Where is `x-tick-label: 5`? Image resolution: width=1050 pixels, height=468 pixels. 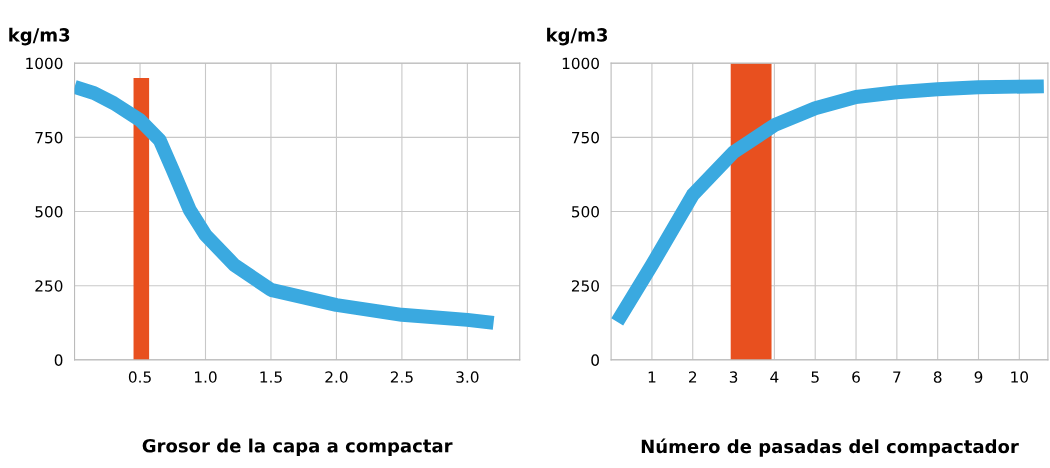
x-tick-label: 5 is located at coordinates (815, 377).